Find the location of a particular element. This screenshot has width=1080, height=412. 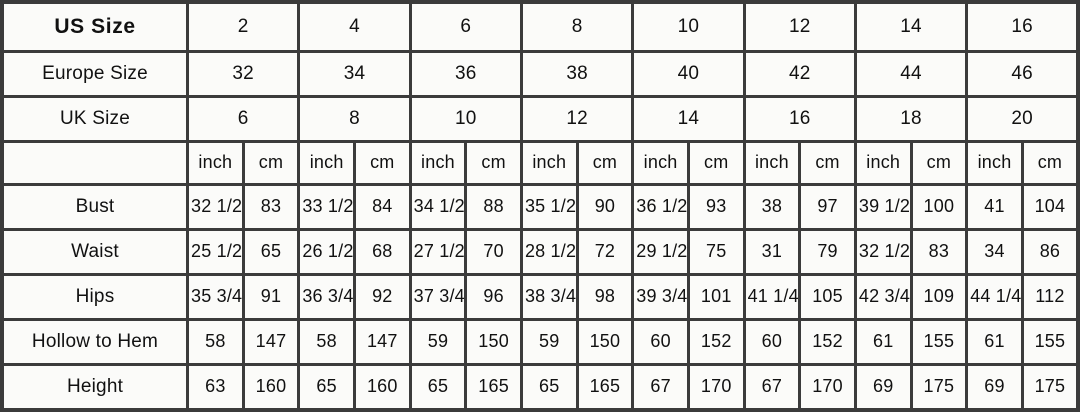

measurement-inch: 35 1/2 is located at coordinates (549, 206).